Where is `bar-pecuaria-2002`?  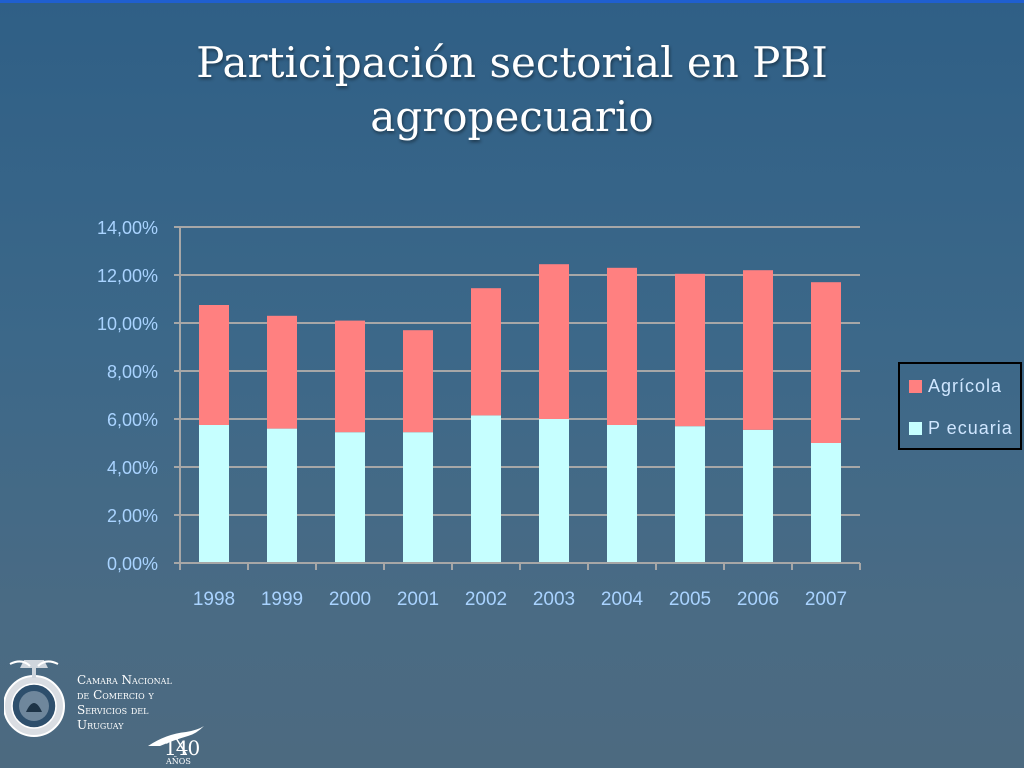
bar-pecuaria-2002 is located at coordinates (486, 489).